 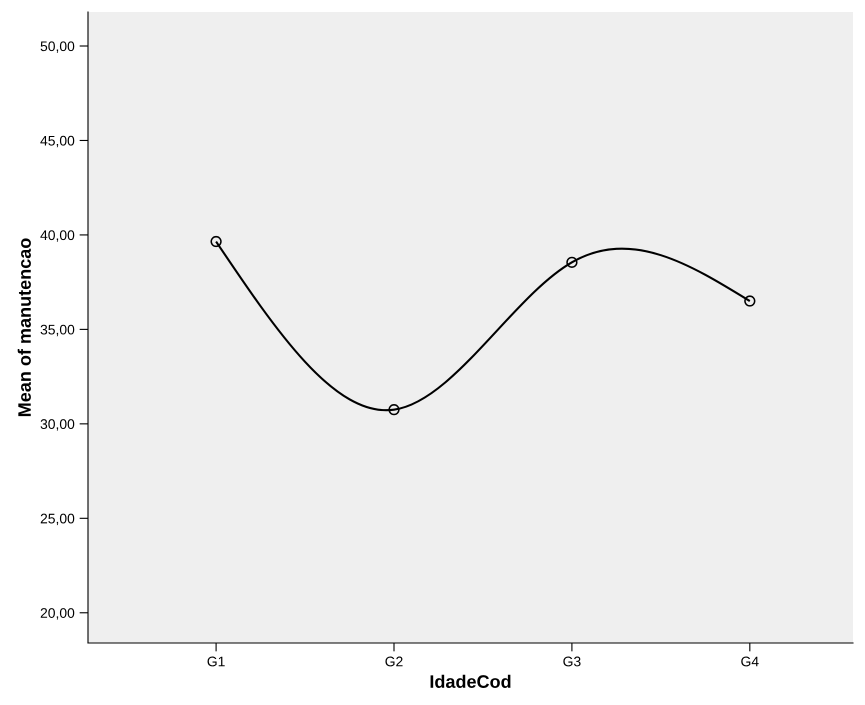 I want to click on y-tick-label: 40,00, so click(x=57, y=236).